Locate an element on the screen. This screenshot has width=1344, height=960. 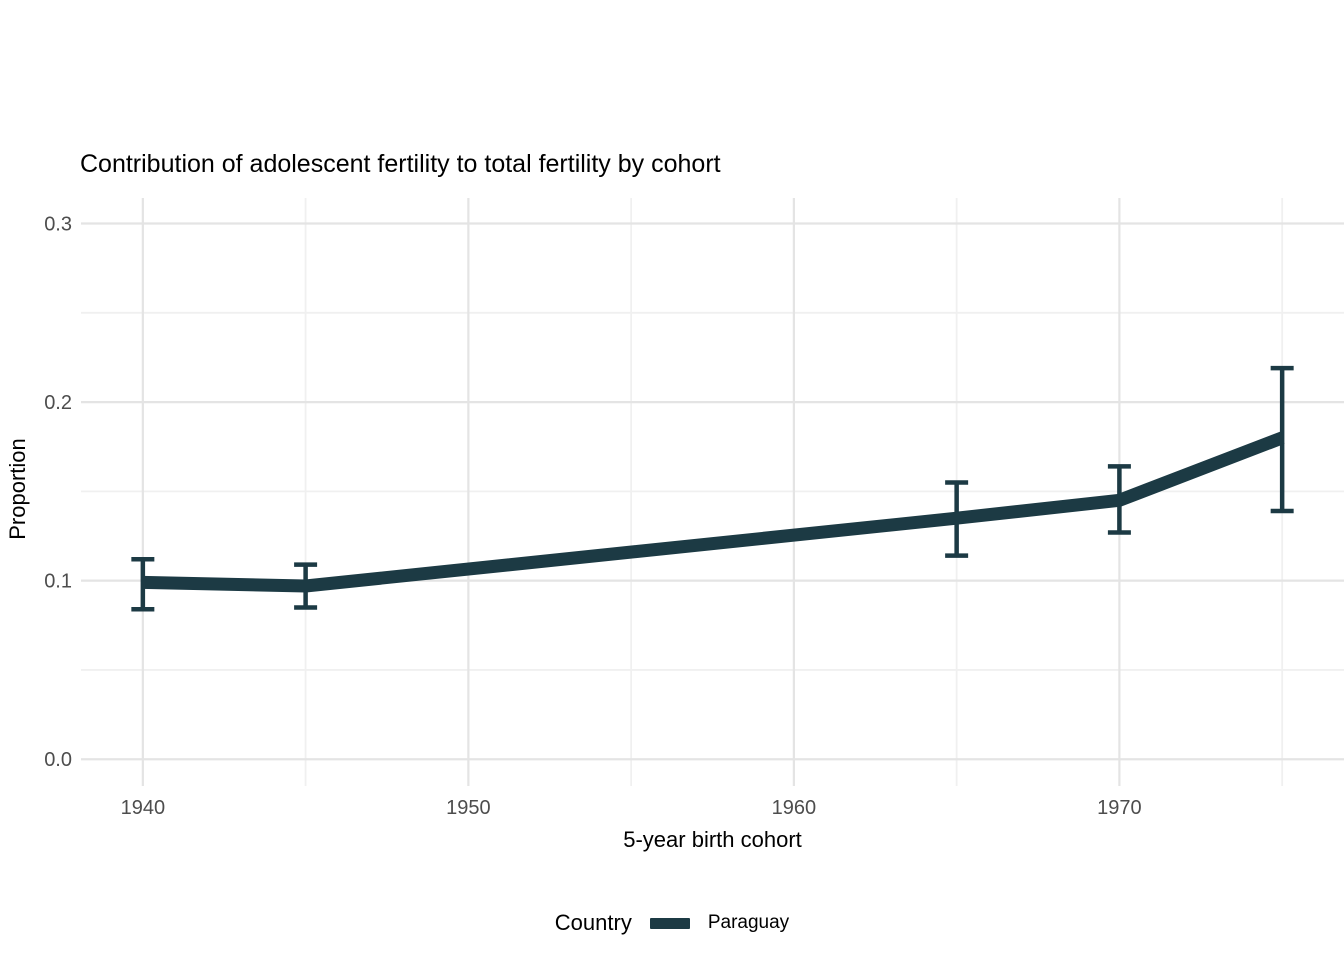
legend: Country Paraguay is located at coordinates (672, 923).